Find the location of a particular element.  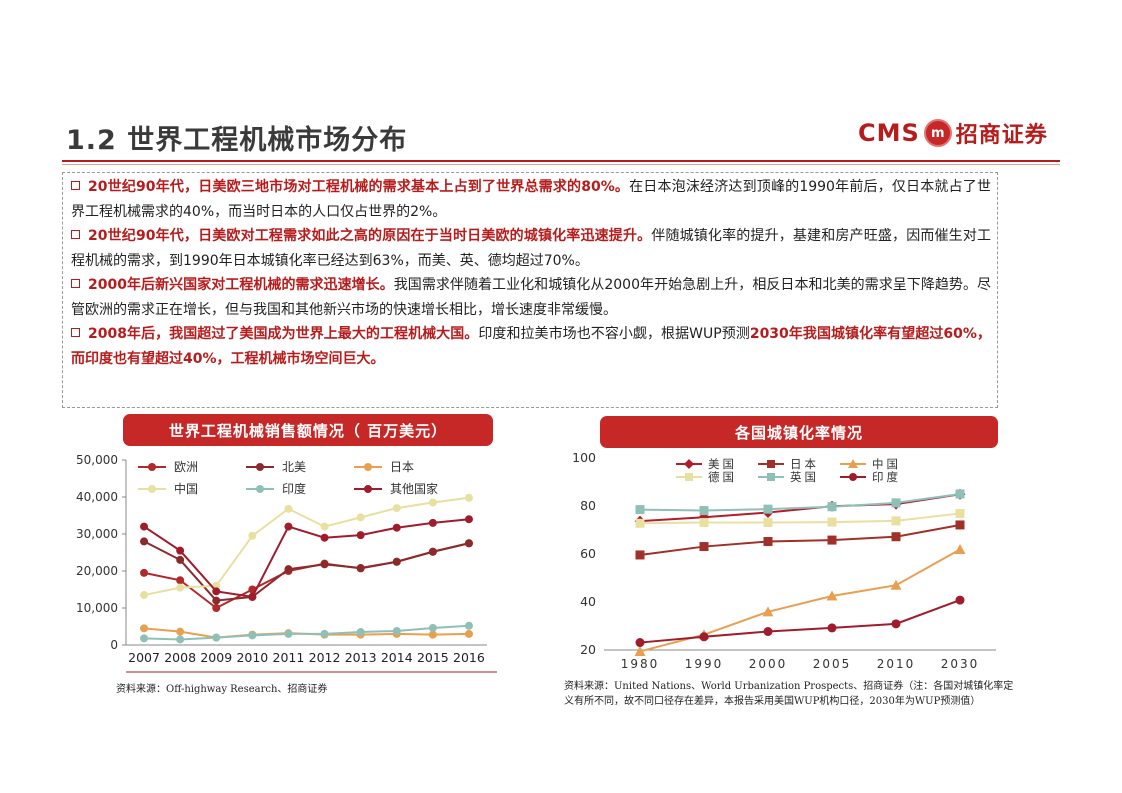

legend-label: 日本 is located at coordinates (804, 464).